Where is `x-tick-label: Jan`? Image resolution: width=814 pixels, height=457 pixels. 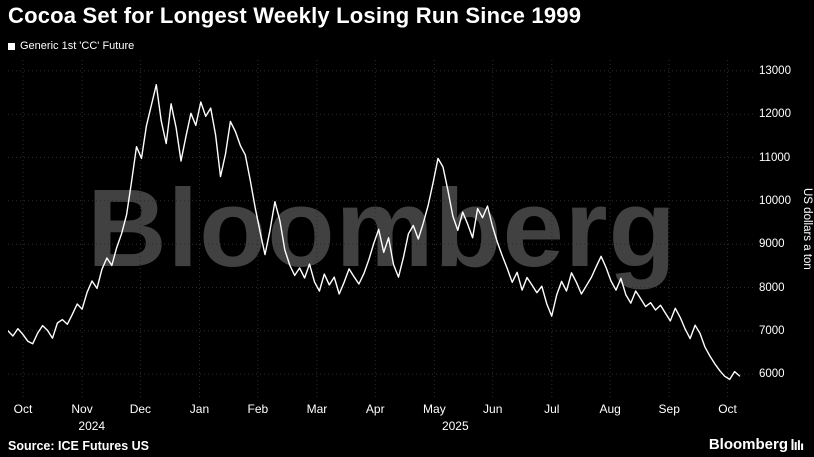
x-tick-label: Jan is located at coordinates (199, 409).